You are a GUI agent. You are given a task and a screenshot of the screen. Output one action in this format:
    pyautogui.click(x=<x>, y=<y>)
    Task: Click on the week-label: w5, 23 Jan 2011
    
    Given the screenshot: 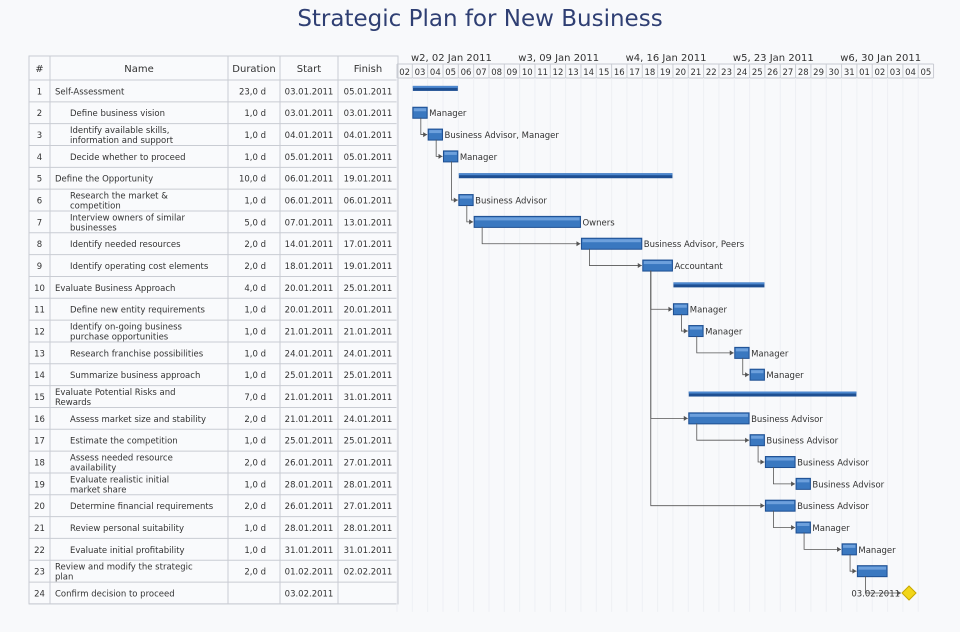 What is the action you would take?
    pyautogui.click(x=773, y=58)
    